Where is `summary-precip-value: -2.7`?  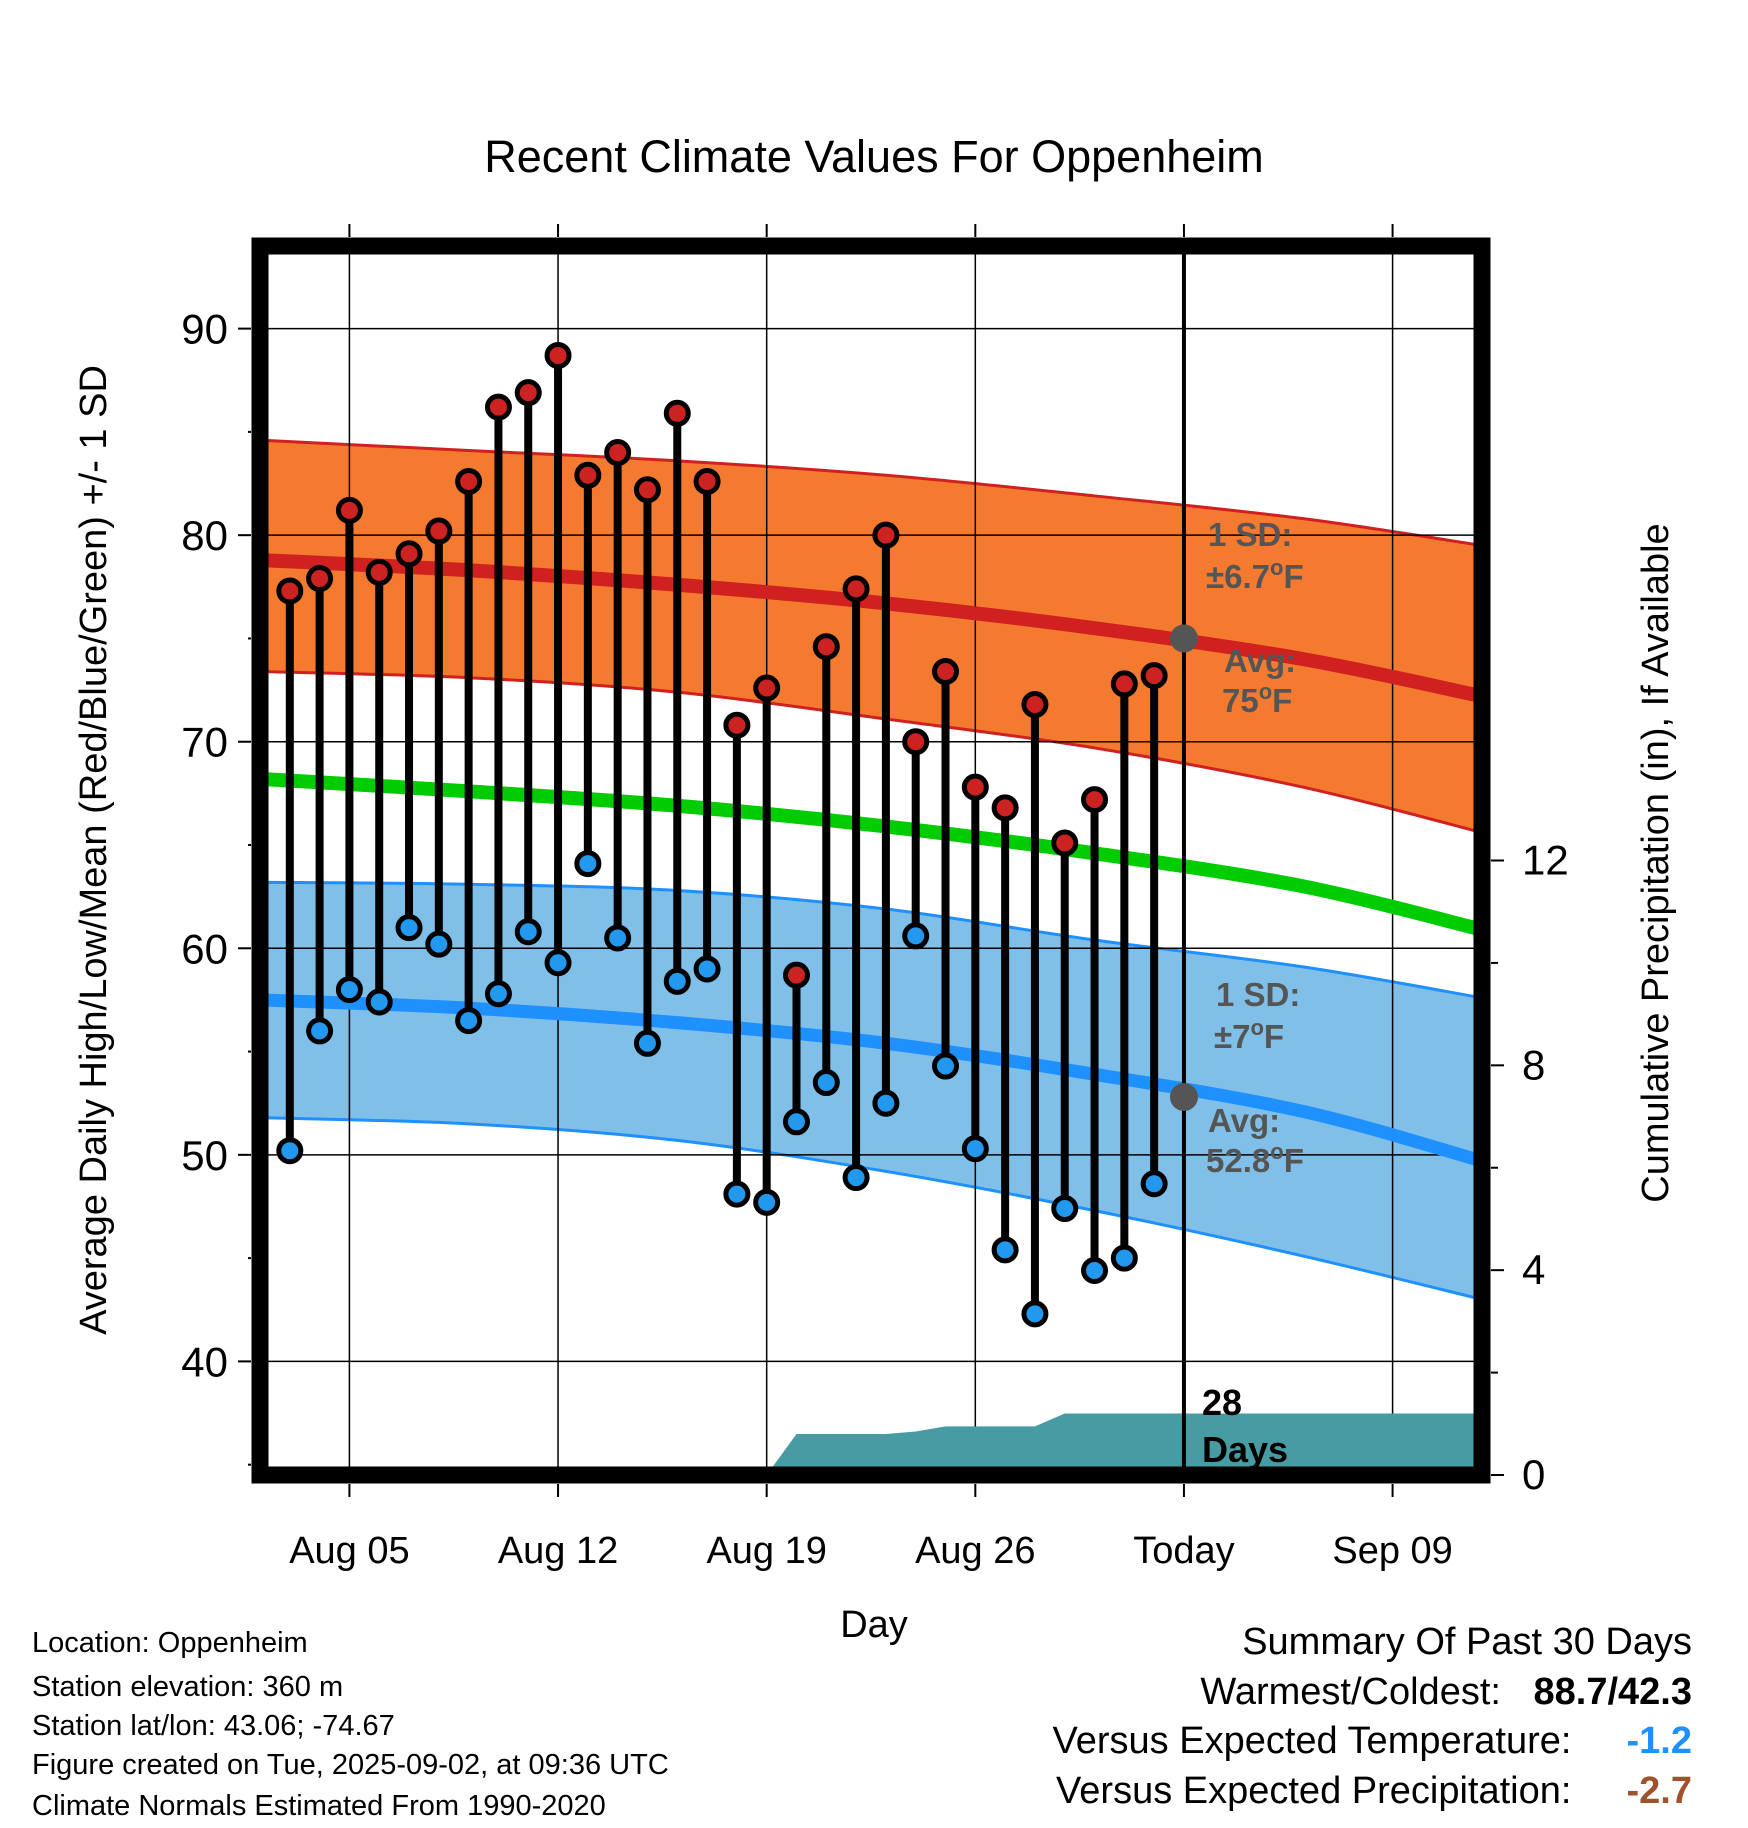
summary-precip-value: -2.7 is located at coordinates (1659, 1791).